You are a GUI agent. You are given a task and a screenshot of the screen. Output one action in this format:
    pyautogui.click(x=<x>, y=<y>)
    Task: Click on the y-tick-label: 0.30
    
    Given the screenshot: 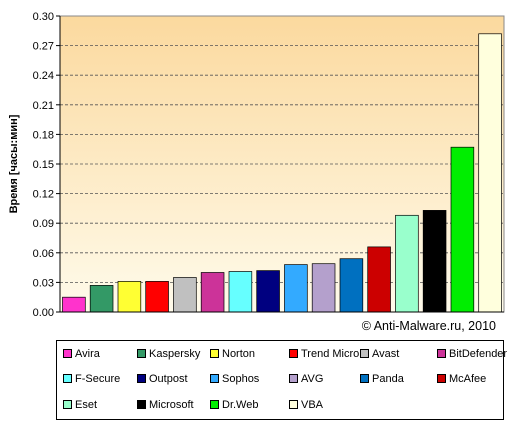 What is the action you would take?
    pyautogui.click(x=43, y=17)
    